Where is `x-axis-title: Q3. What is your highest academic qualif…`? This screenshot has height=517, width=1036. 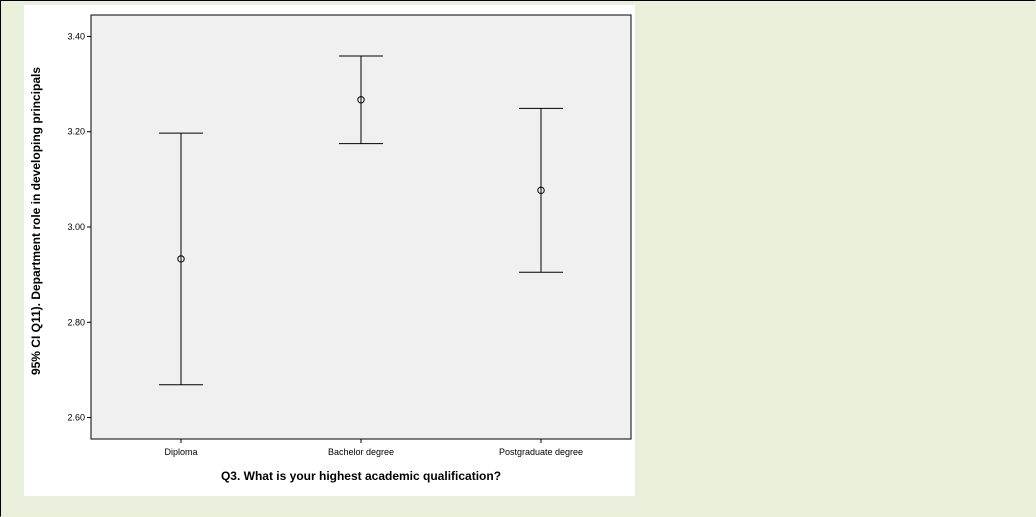
x-axis-title: Q3. What is your highest academic qualif… is located at coordinates (361, 476).